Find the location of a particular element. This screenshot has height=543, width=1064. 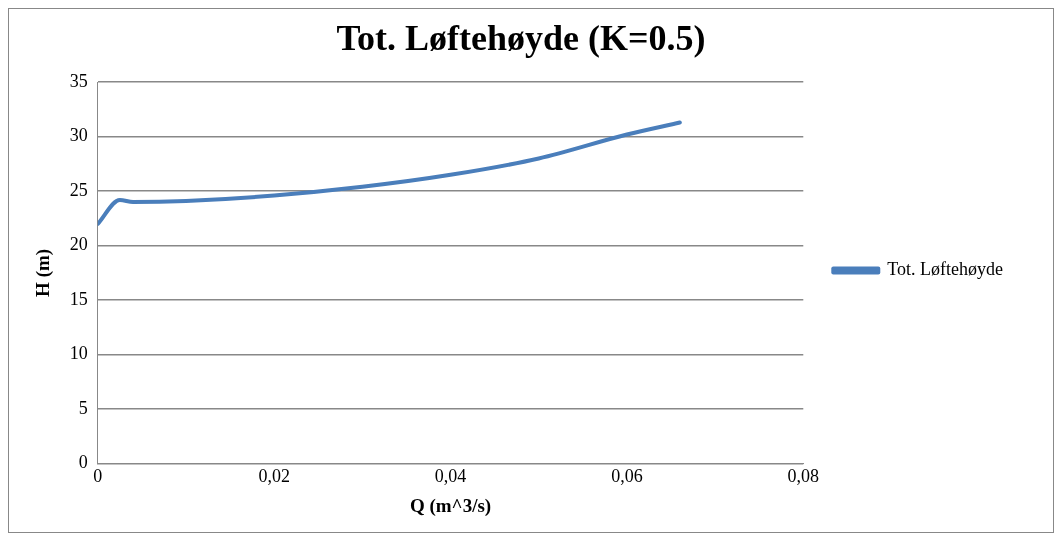

x-tick-label: 0,04 is located at coordinates (450, 476).